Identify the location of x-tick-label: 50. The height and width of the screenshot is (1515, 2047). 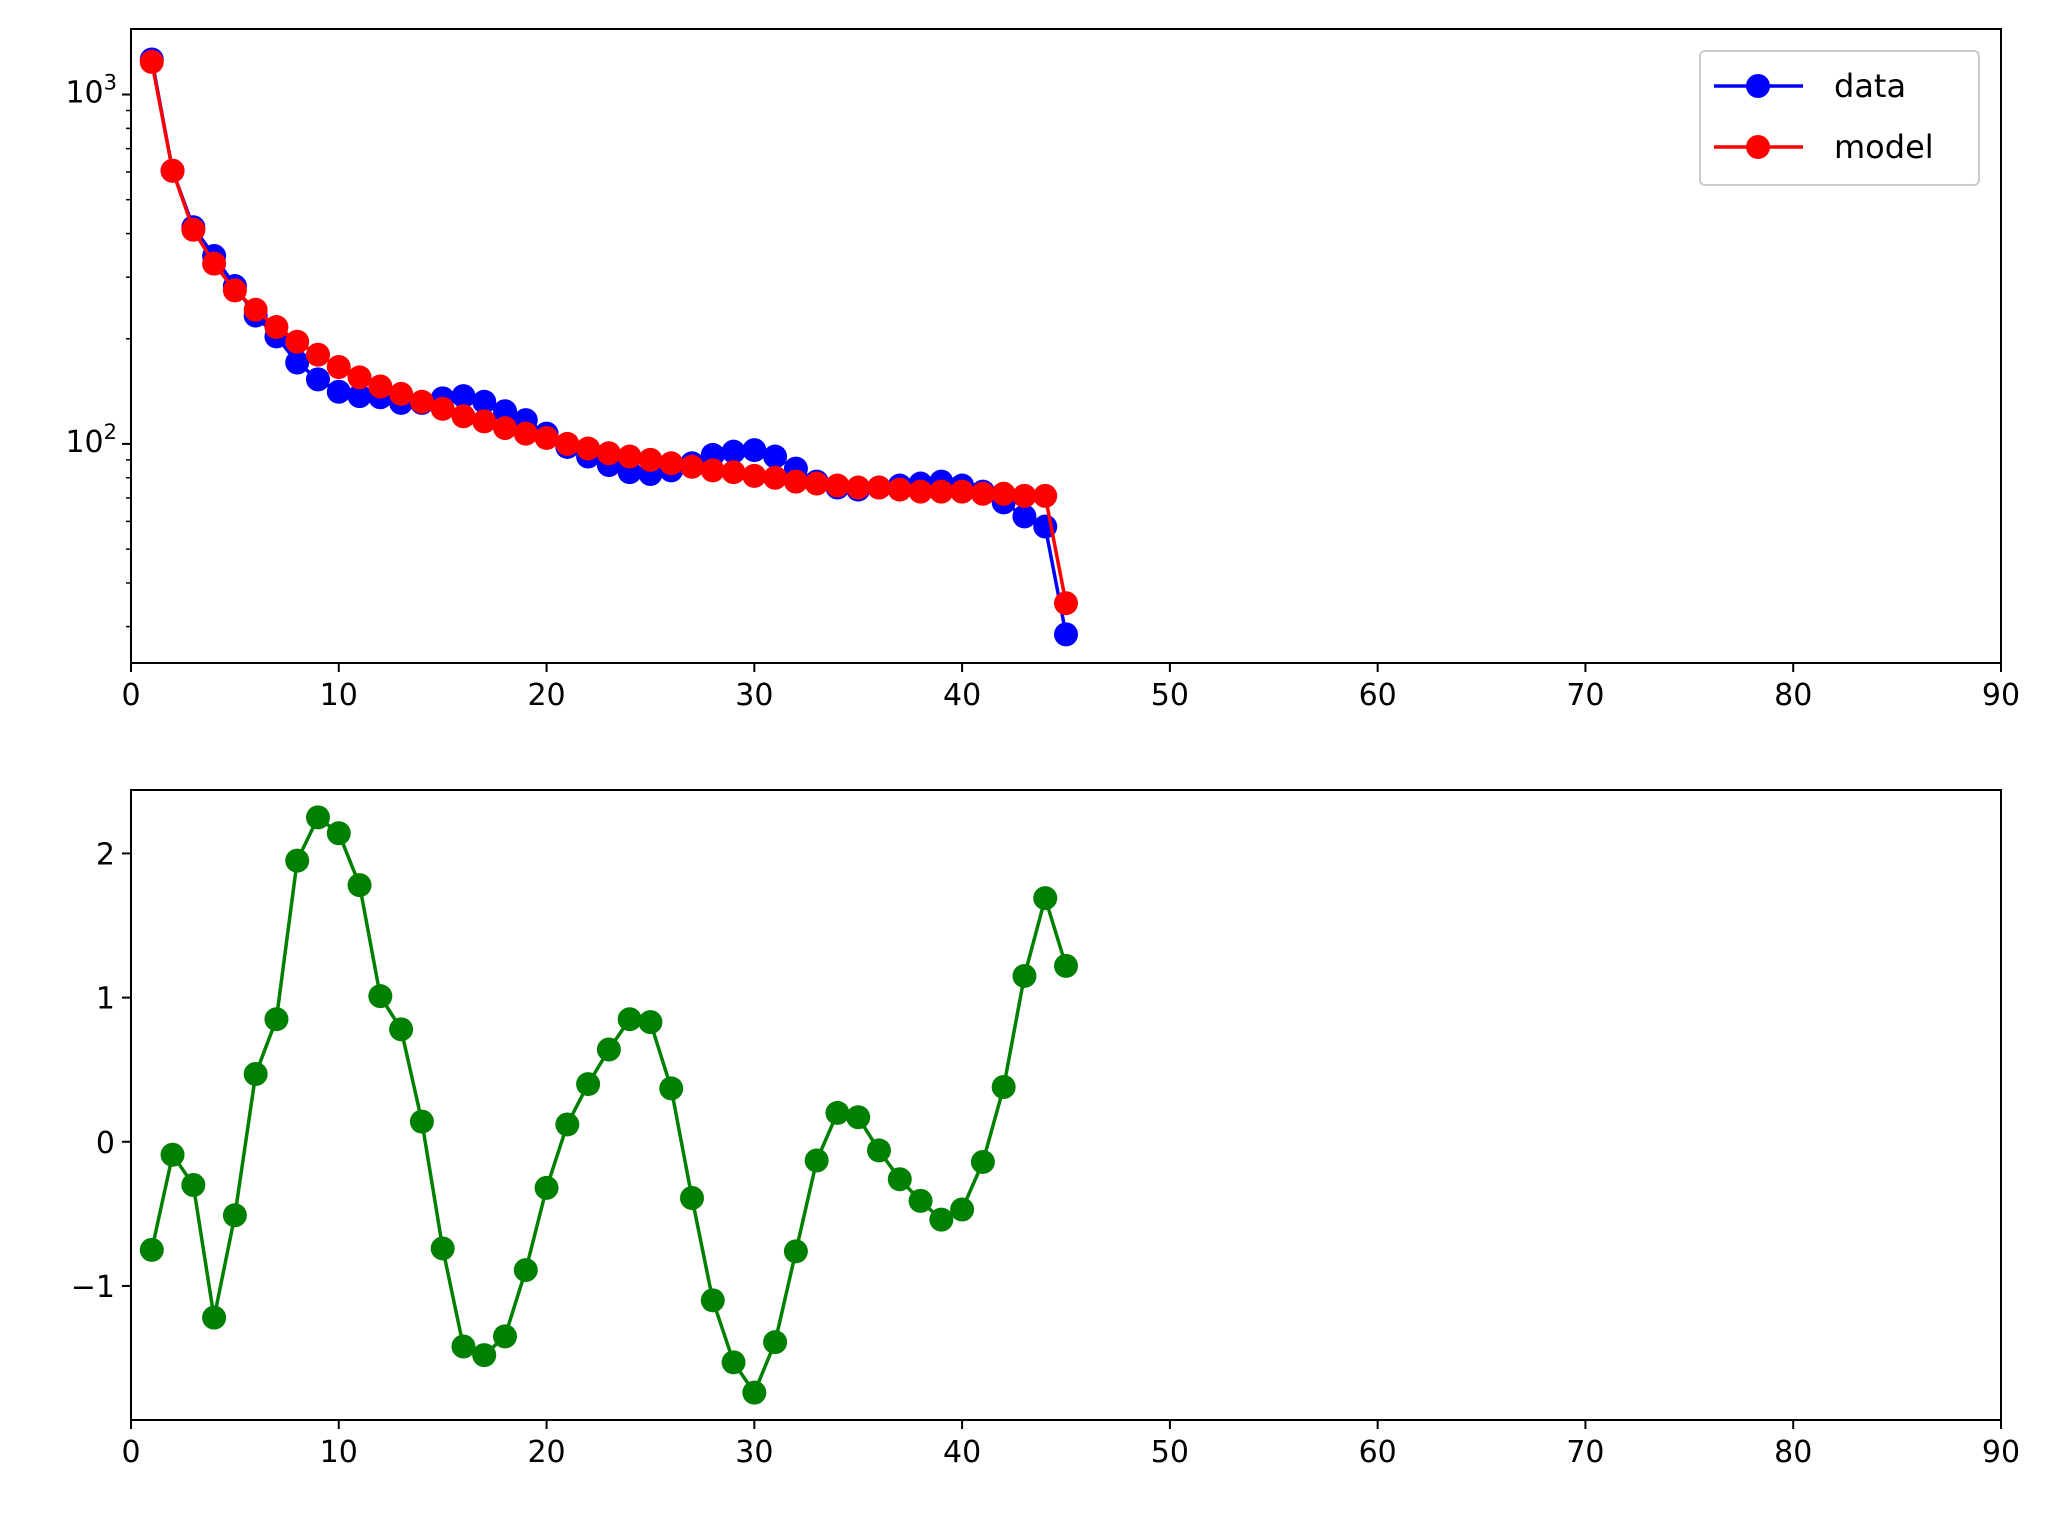
(1170, 695).